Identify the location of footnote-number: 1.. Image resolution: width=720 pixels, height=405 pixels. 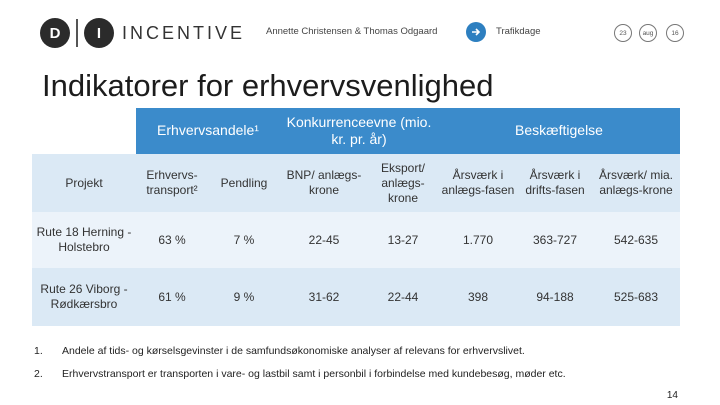
(38, 351).